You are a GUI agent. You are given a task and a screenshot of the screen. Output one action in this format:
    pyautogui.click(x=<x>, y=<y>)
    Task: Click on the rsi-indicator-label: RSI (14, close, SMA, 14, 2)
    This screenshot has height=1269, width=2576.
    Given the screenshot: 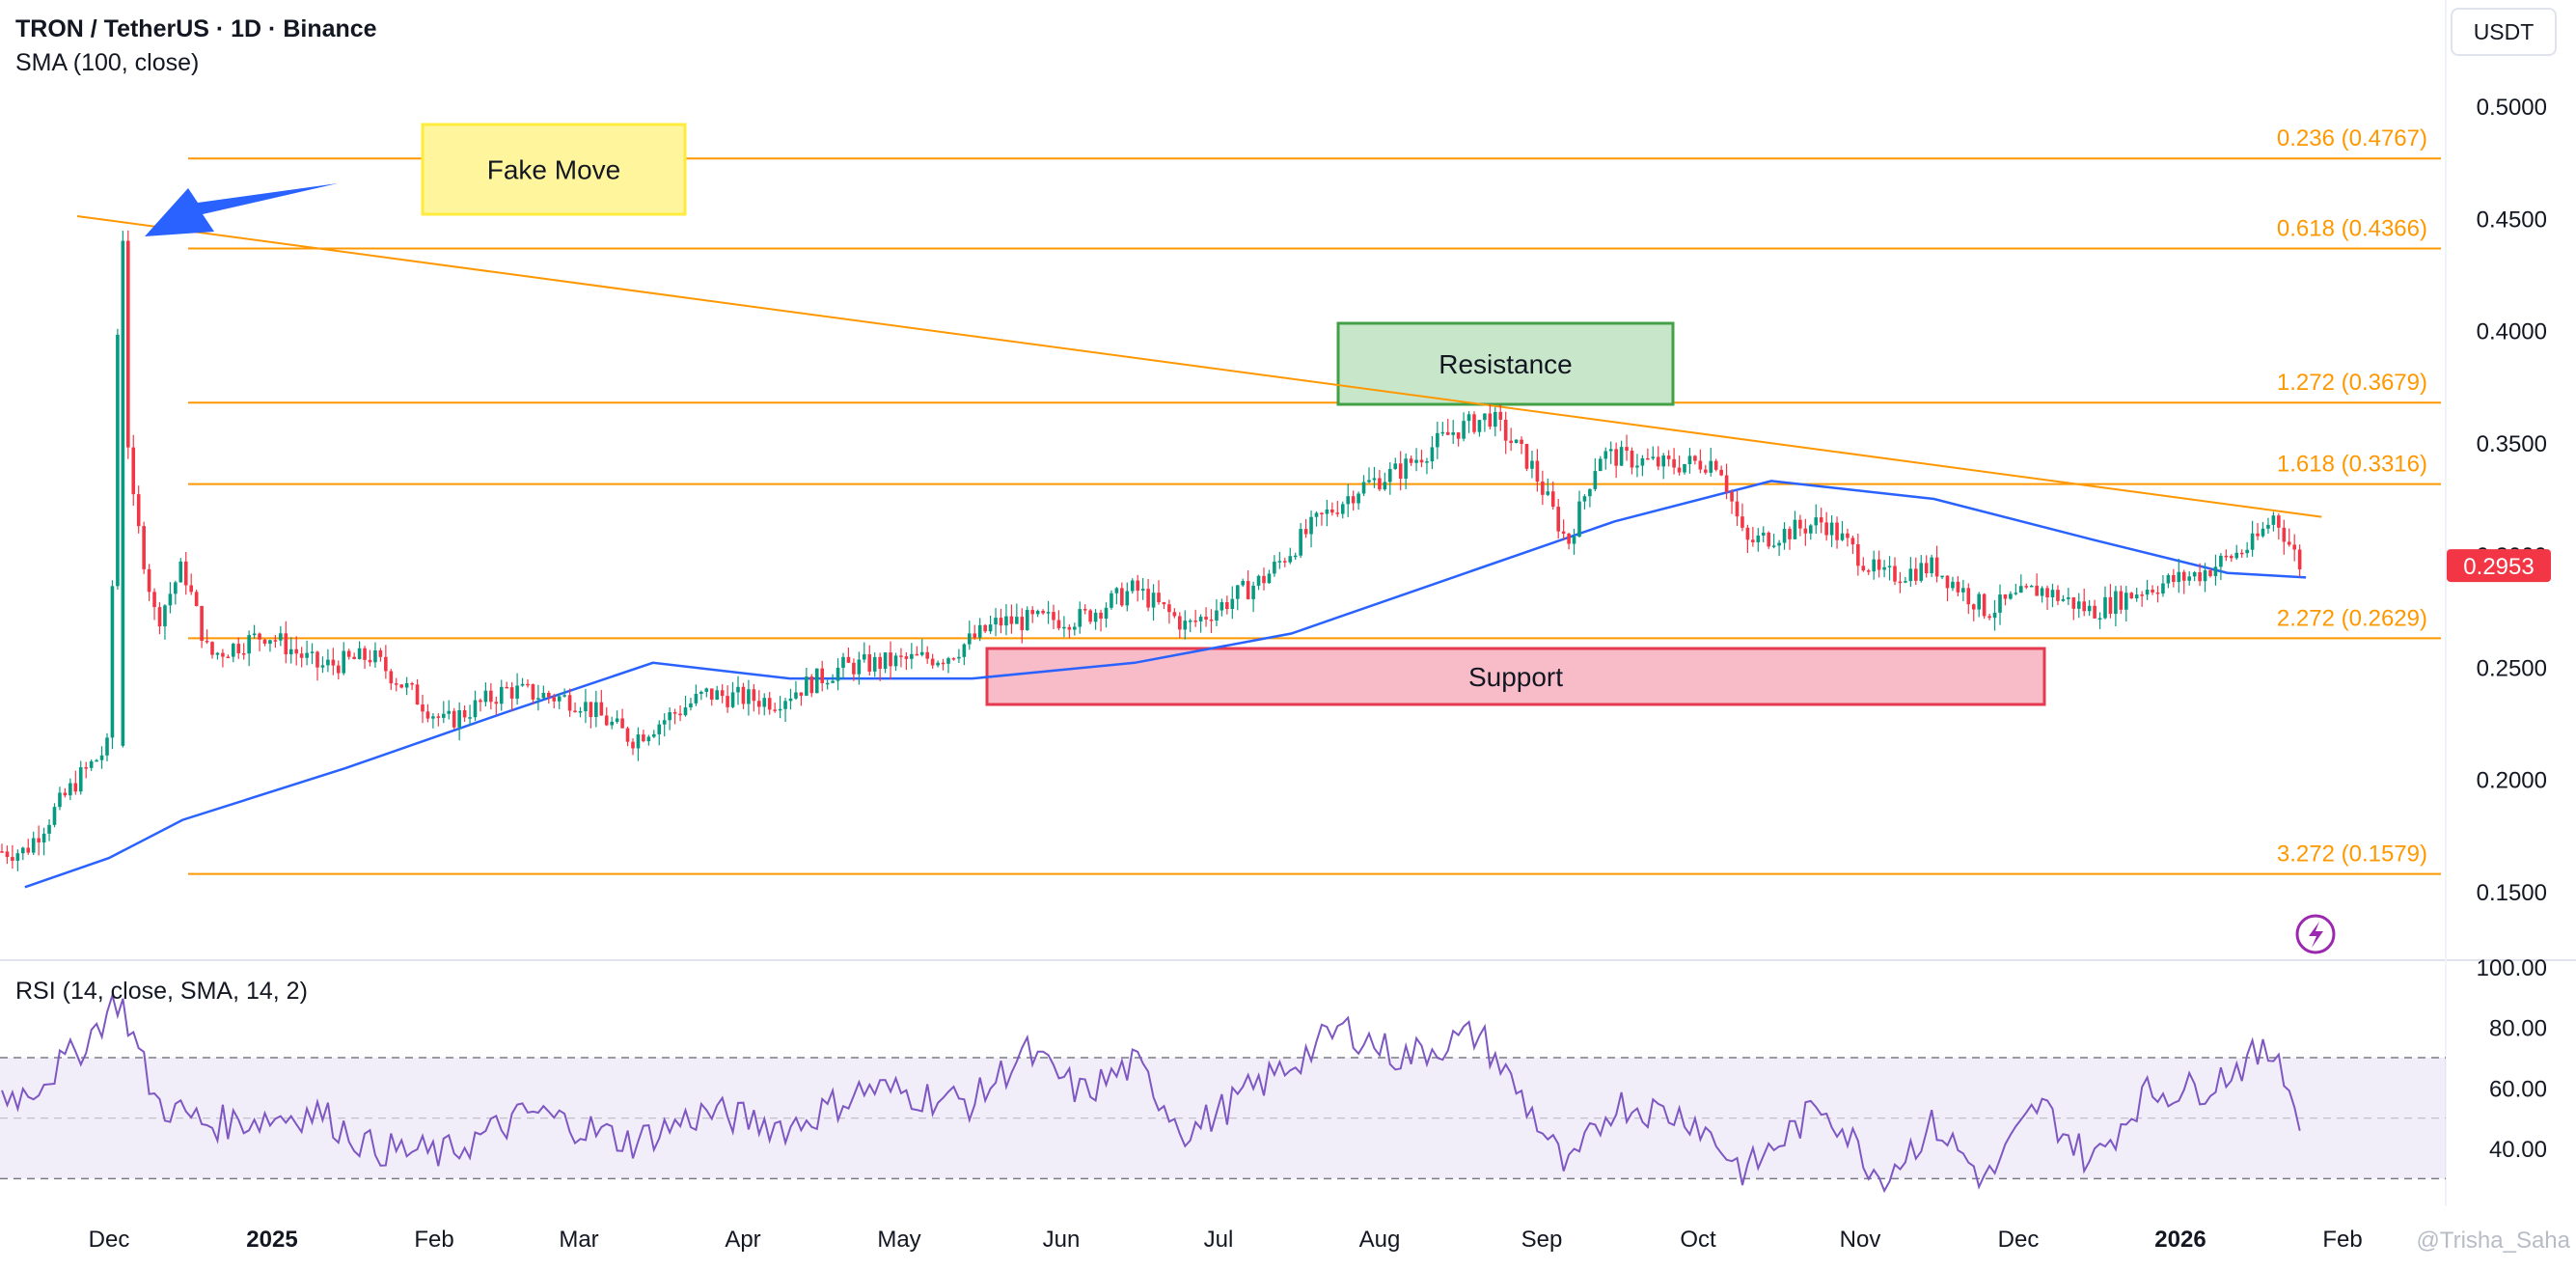 What is the action you would take?
    pyautogui.click(x=161, y=992)
    